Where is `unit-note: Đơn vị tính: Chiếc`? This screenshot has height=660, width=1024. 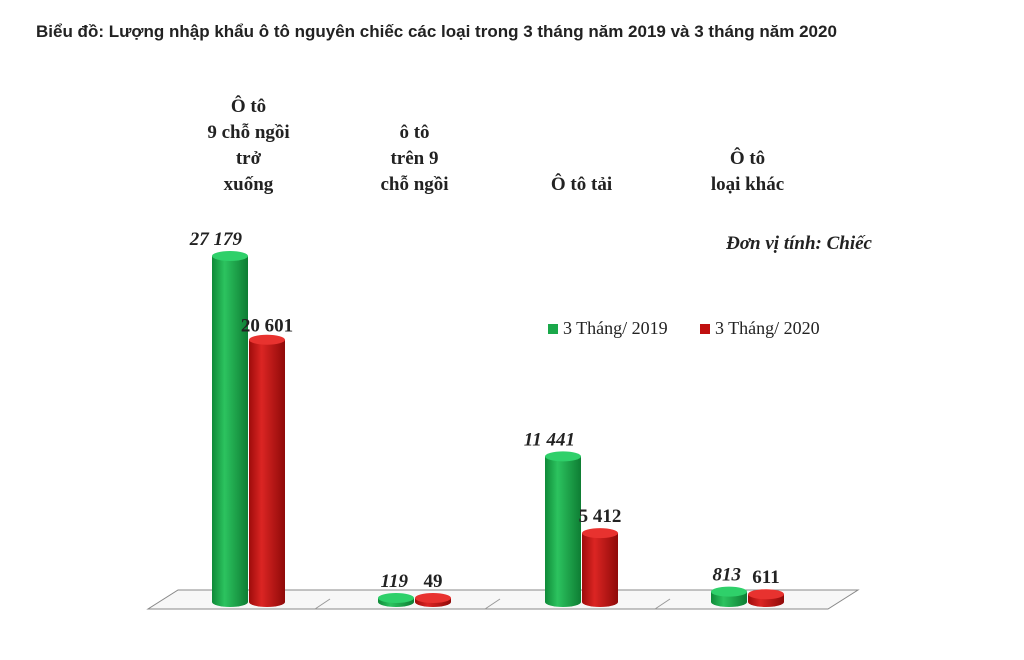 unit-note: Đơn vị tính: Chiếc is located at coordinates (798, 243).